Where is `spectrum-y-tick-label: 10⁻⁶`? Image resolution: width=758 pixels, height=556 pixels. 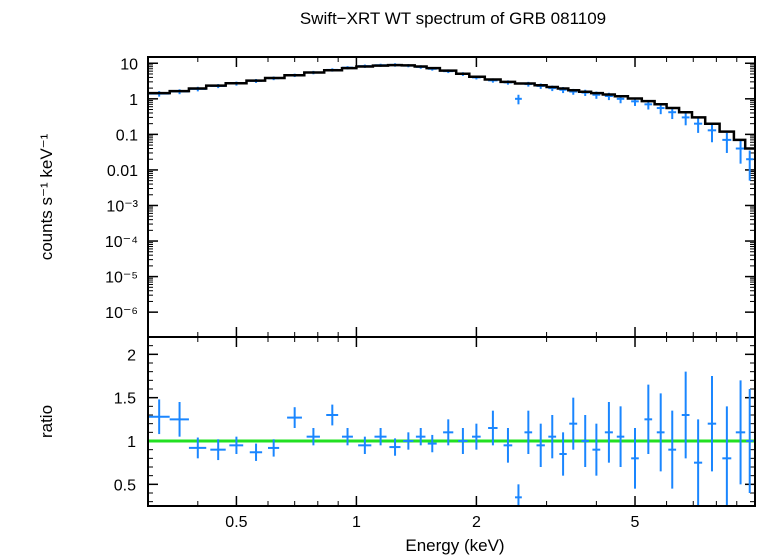
spectrum-y-tick-label: 10⁻⁶ is located at coordinates (121, 313).